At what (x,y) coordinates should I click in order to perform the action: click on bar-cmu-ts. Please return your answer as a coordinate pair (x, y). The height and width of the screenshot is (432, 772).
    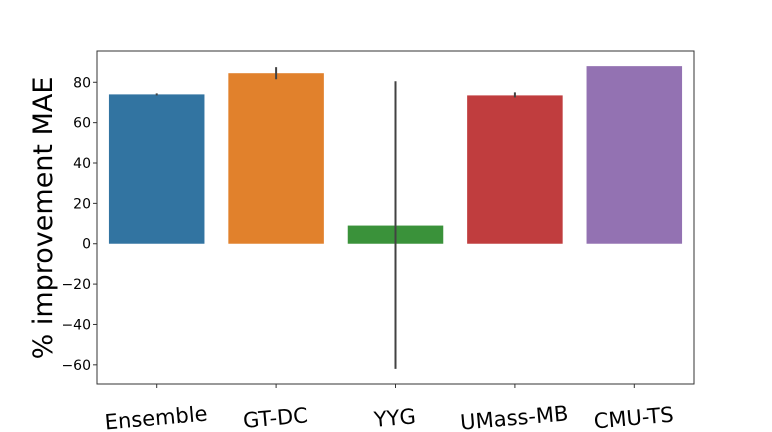
    Looking at the image, I should click on (634, 155).